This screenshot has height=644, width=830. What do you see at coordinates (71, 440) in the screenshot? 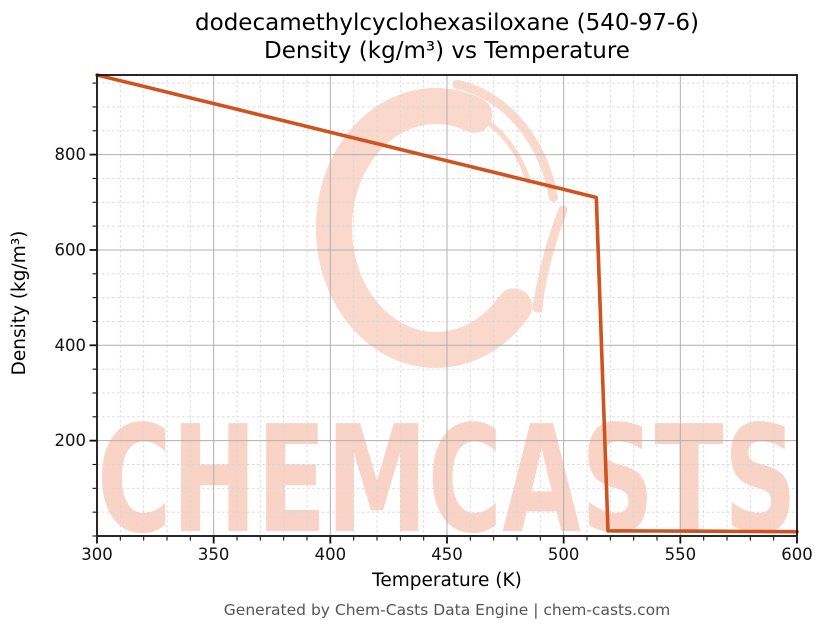
I see `y-tick-label: 200` at bounding box center [71, 440].